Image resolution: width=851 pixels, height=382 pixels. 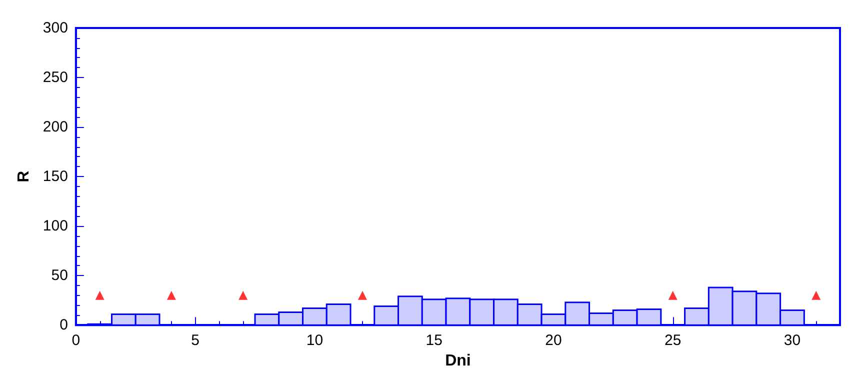 I want to click on x-tick-label: 0, so click(x=76, y=341).